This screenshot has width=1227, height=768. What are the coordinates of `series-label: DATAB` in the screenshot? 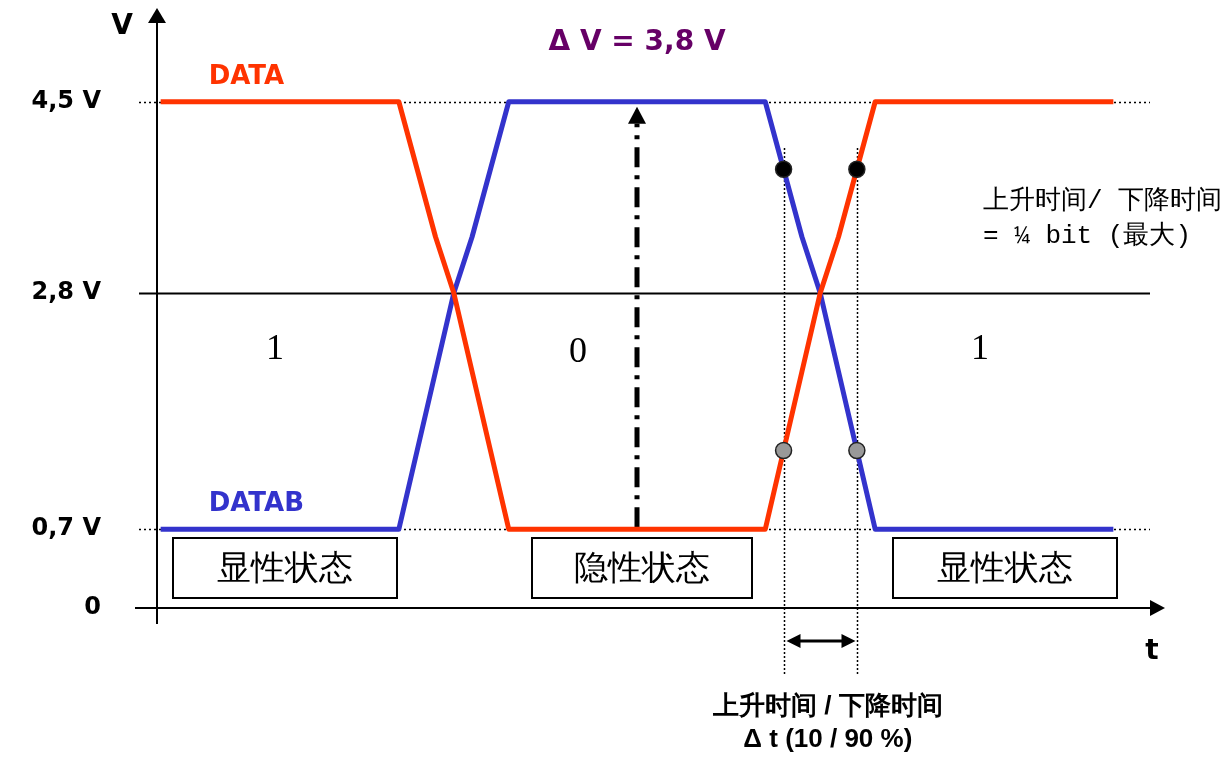 It's located at (256, 502).